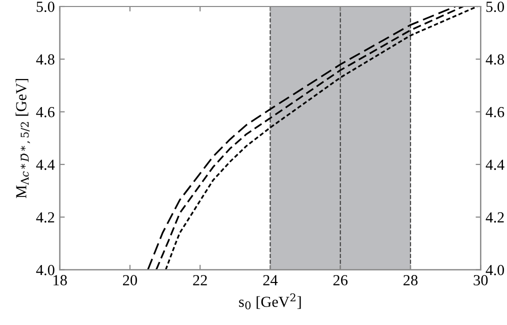 The image size is (507, 325). I want to click on x-tick-label: 22, so click(200, 280).